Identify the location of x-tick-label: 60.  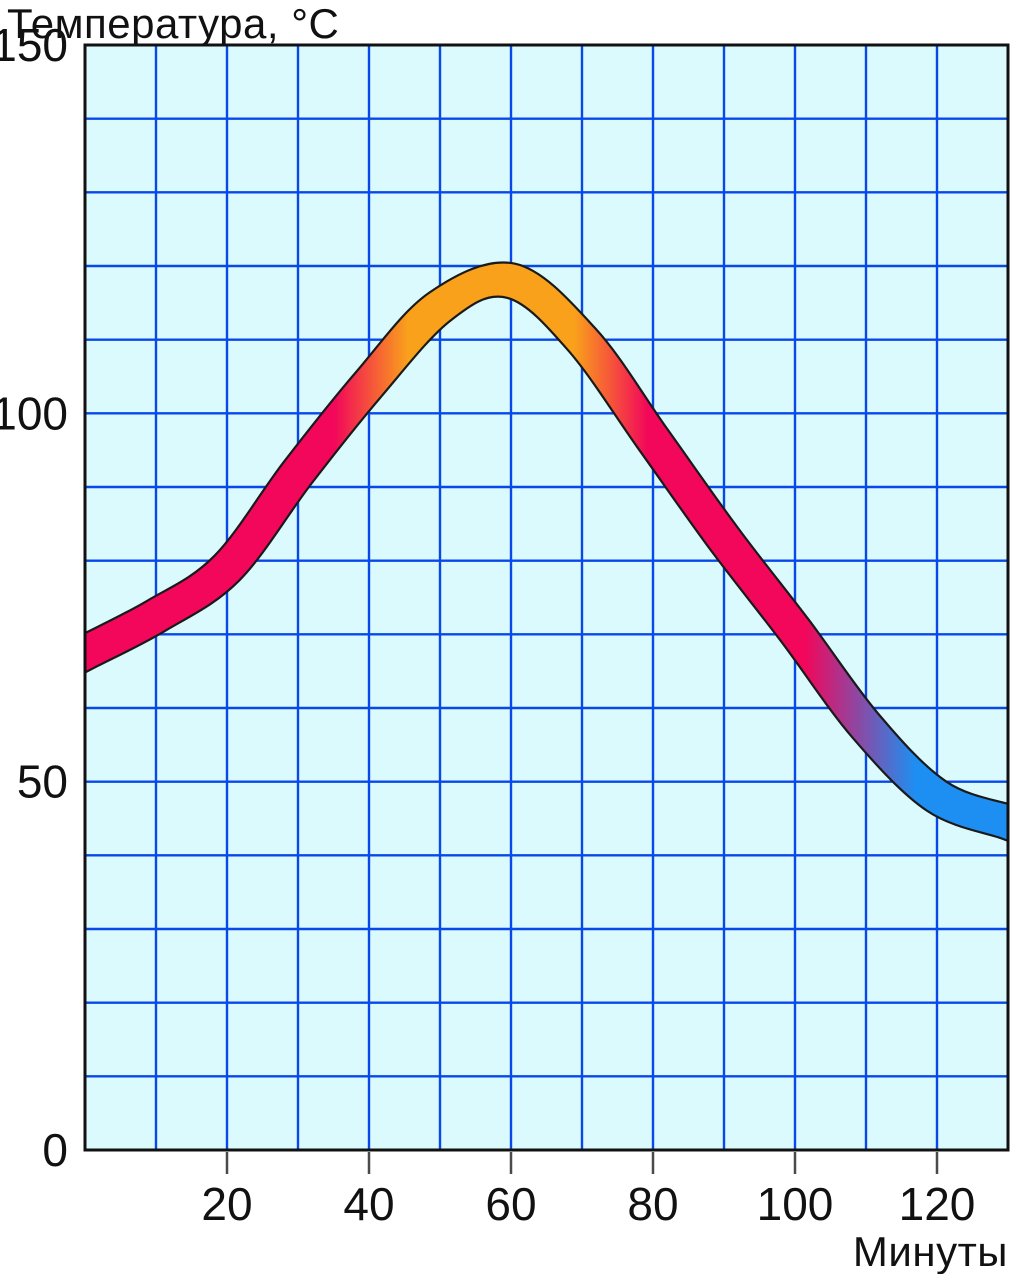
(510, 1204).